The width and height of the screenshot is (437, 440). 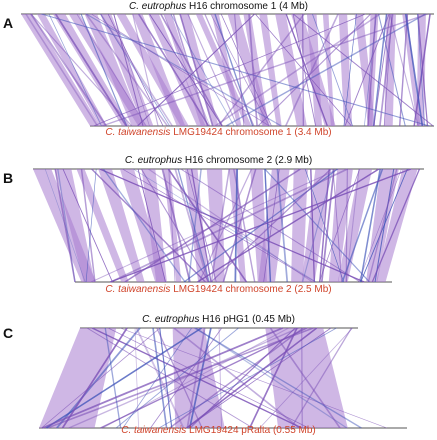 What do you see at coordinates (247, 160) in the screenshot?
I see `panel-b-top-rest: H16 chromosome 2 (2.9 Mb)` at bounding box center [247, 160].